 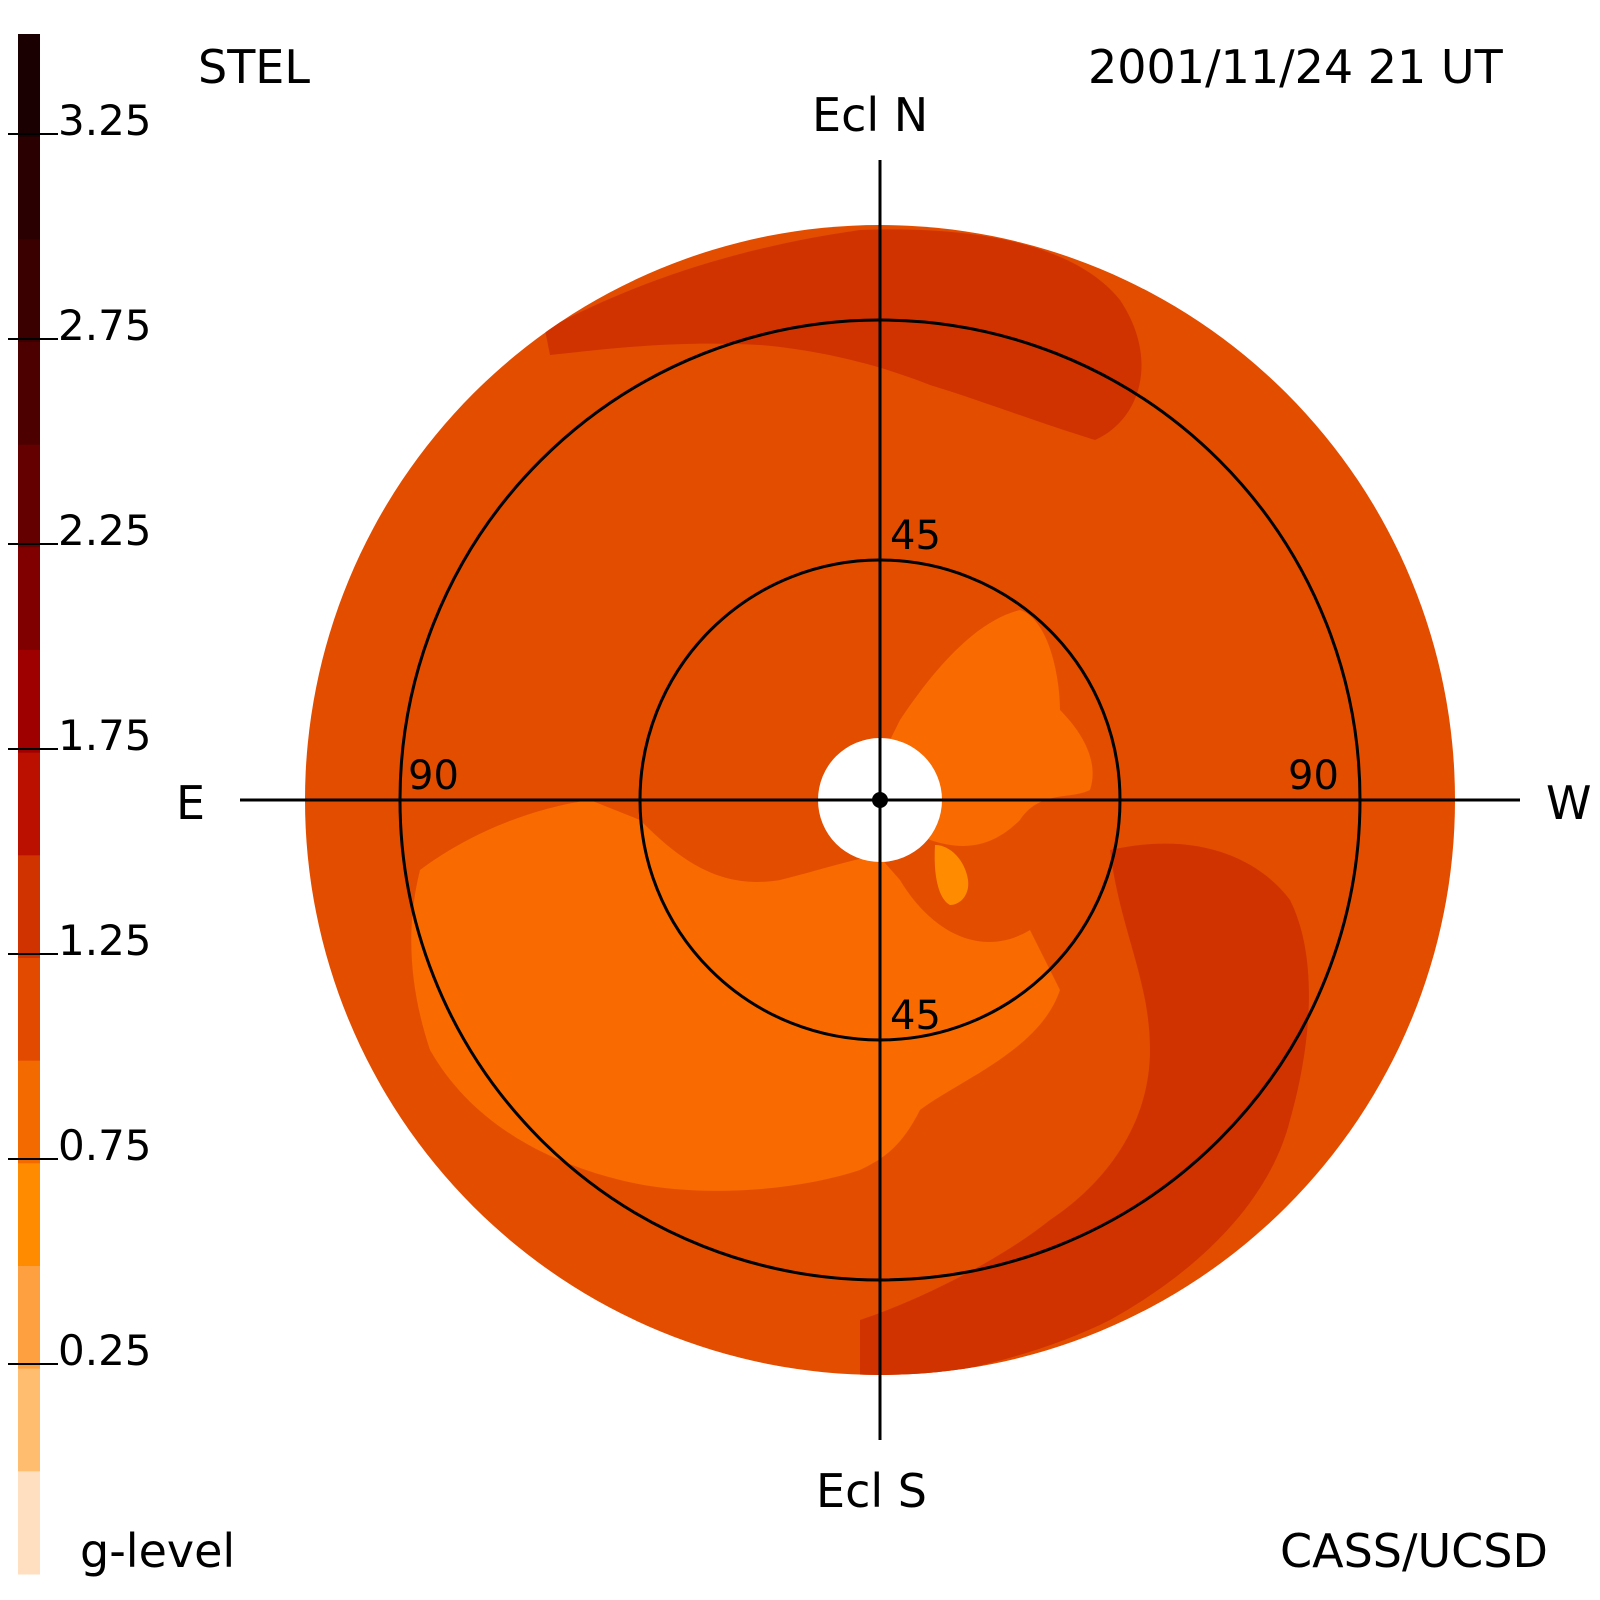 I want to click on colorbar-tick-label: 0.25, so click(x=105, y=1350).